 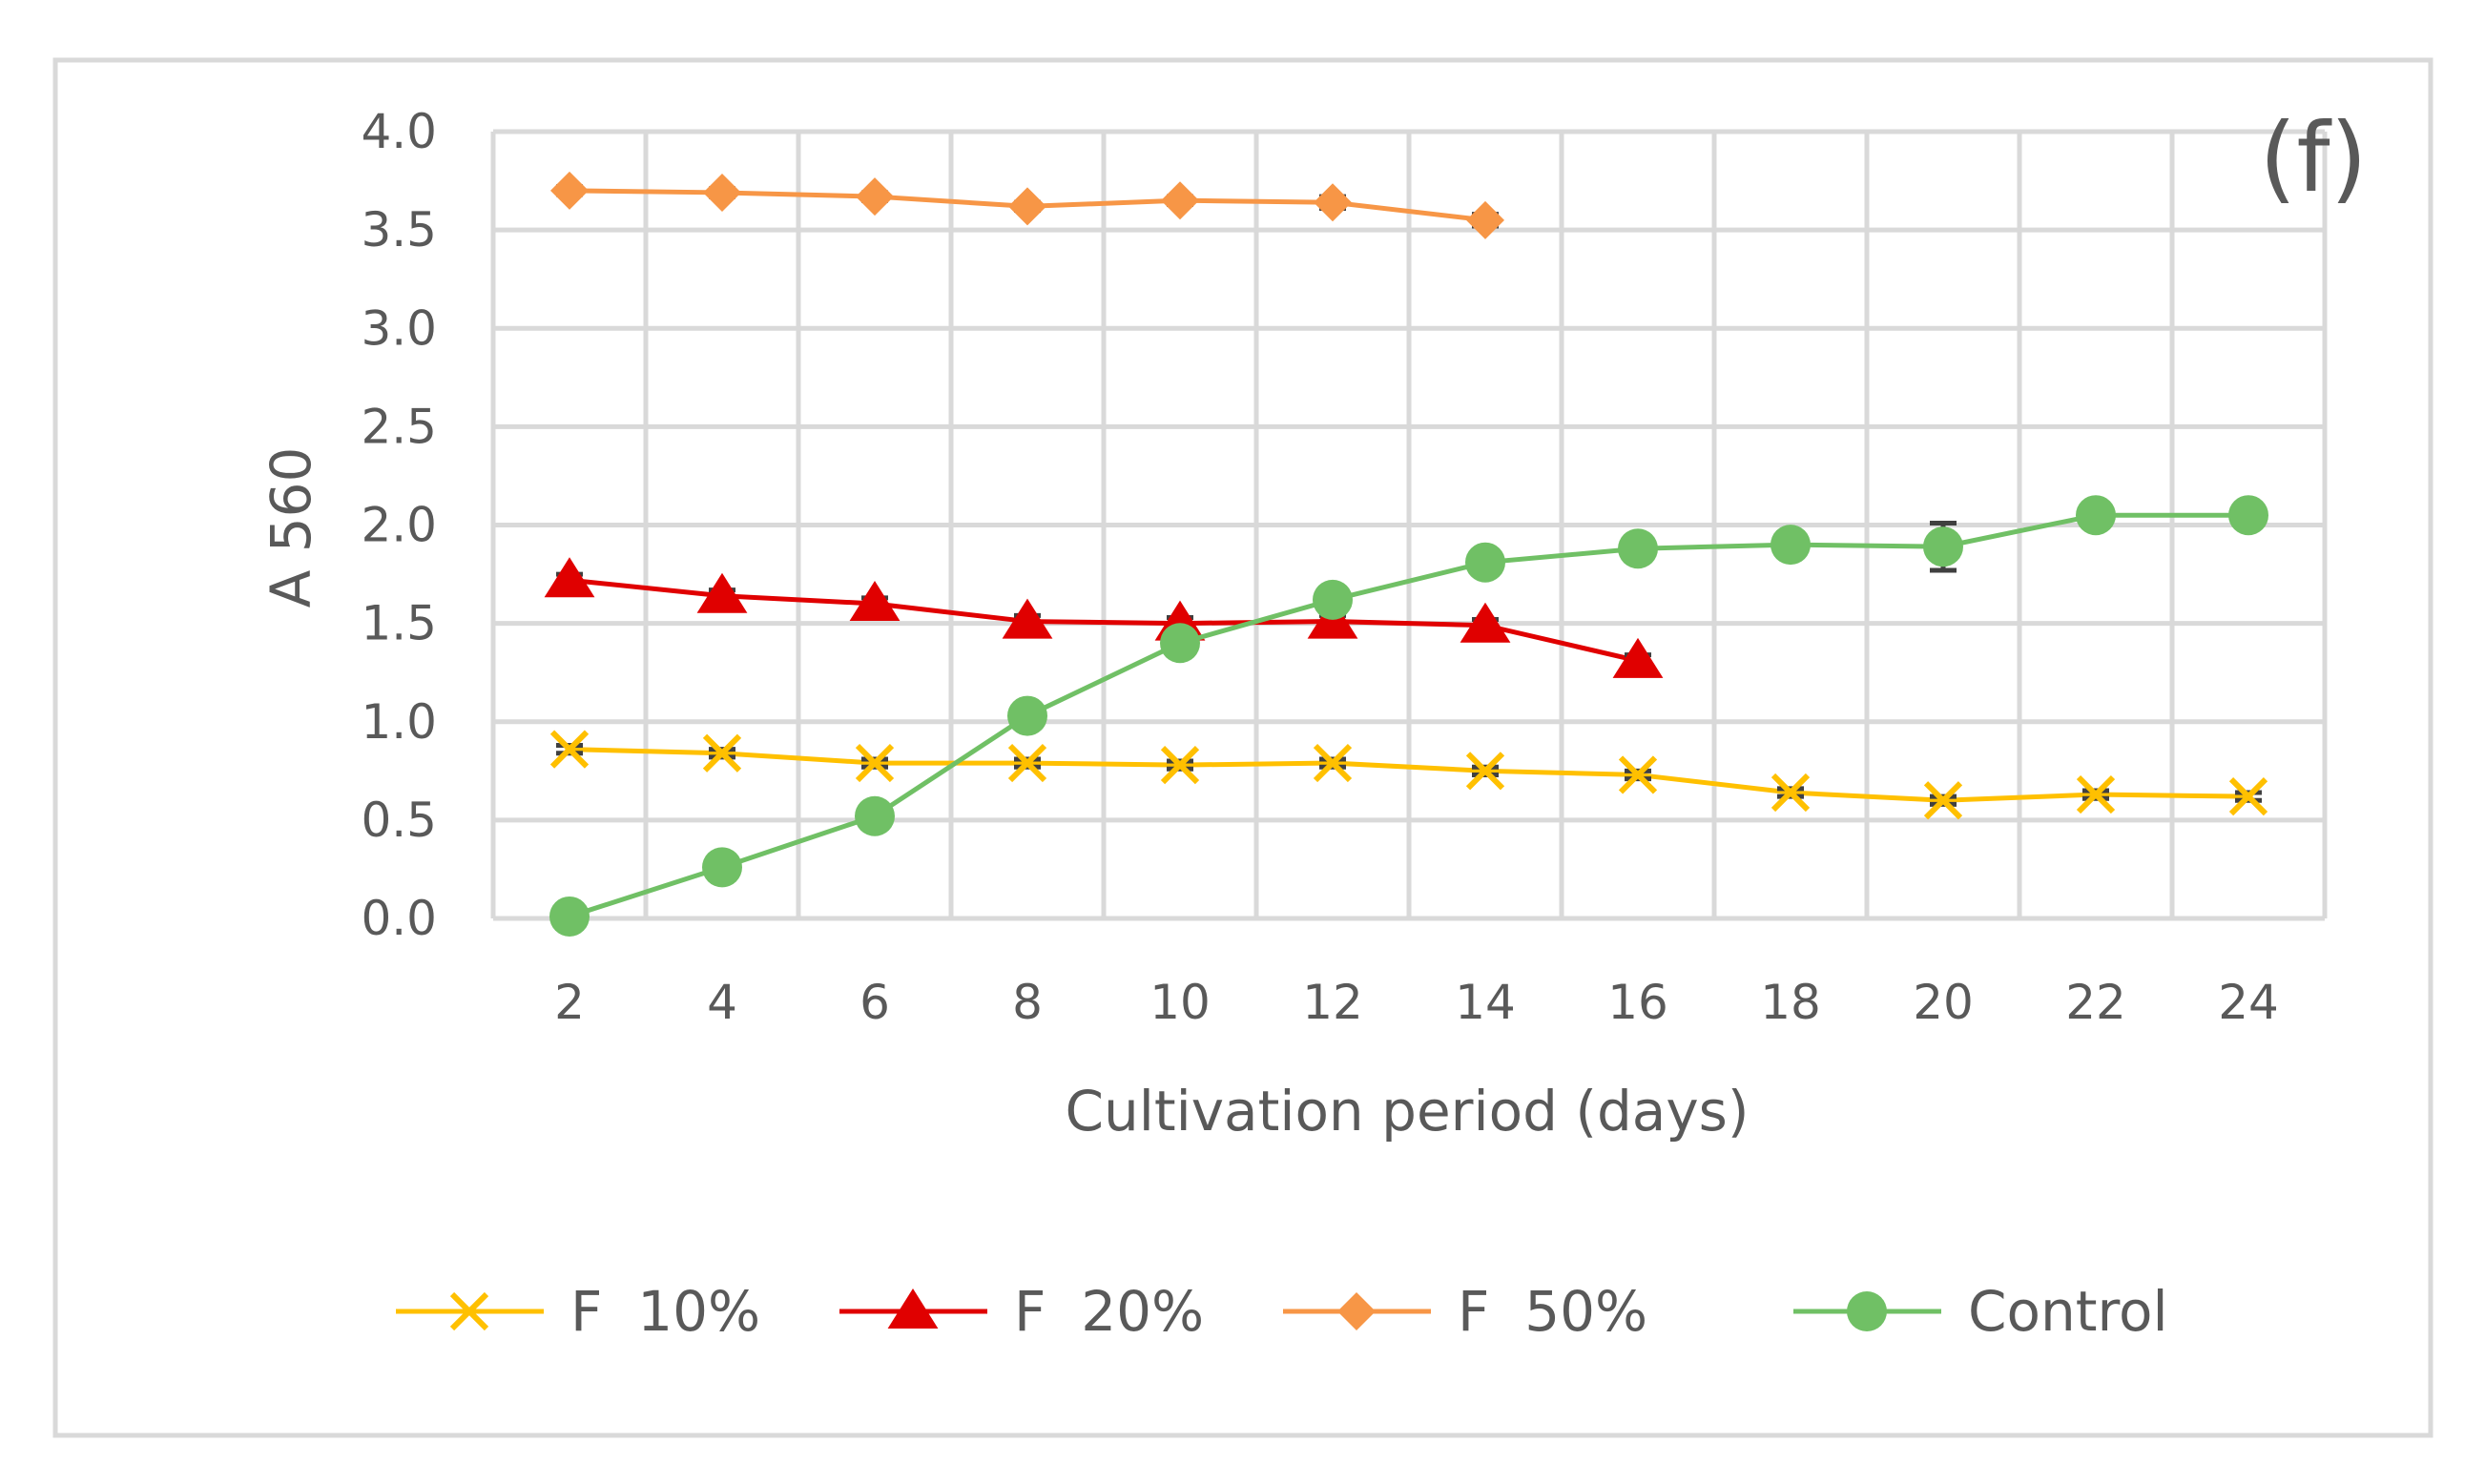 What do you see at coordinates (399, 328) in the screenshot?
I see `y-tick-label: 3.0` at bounding box center [399, 328].